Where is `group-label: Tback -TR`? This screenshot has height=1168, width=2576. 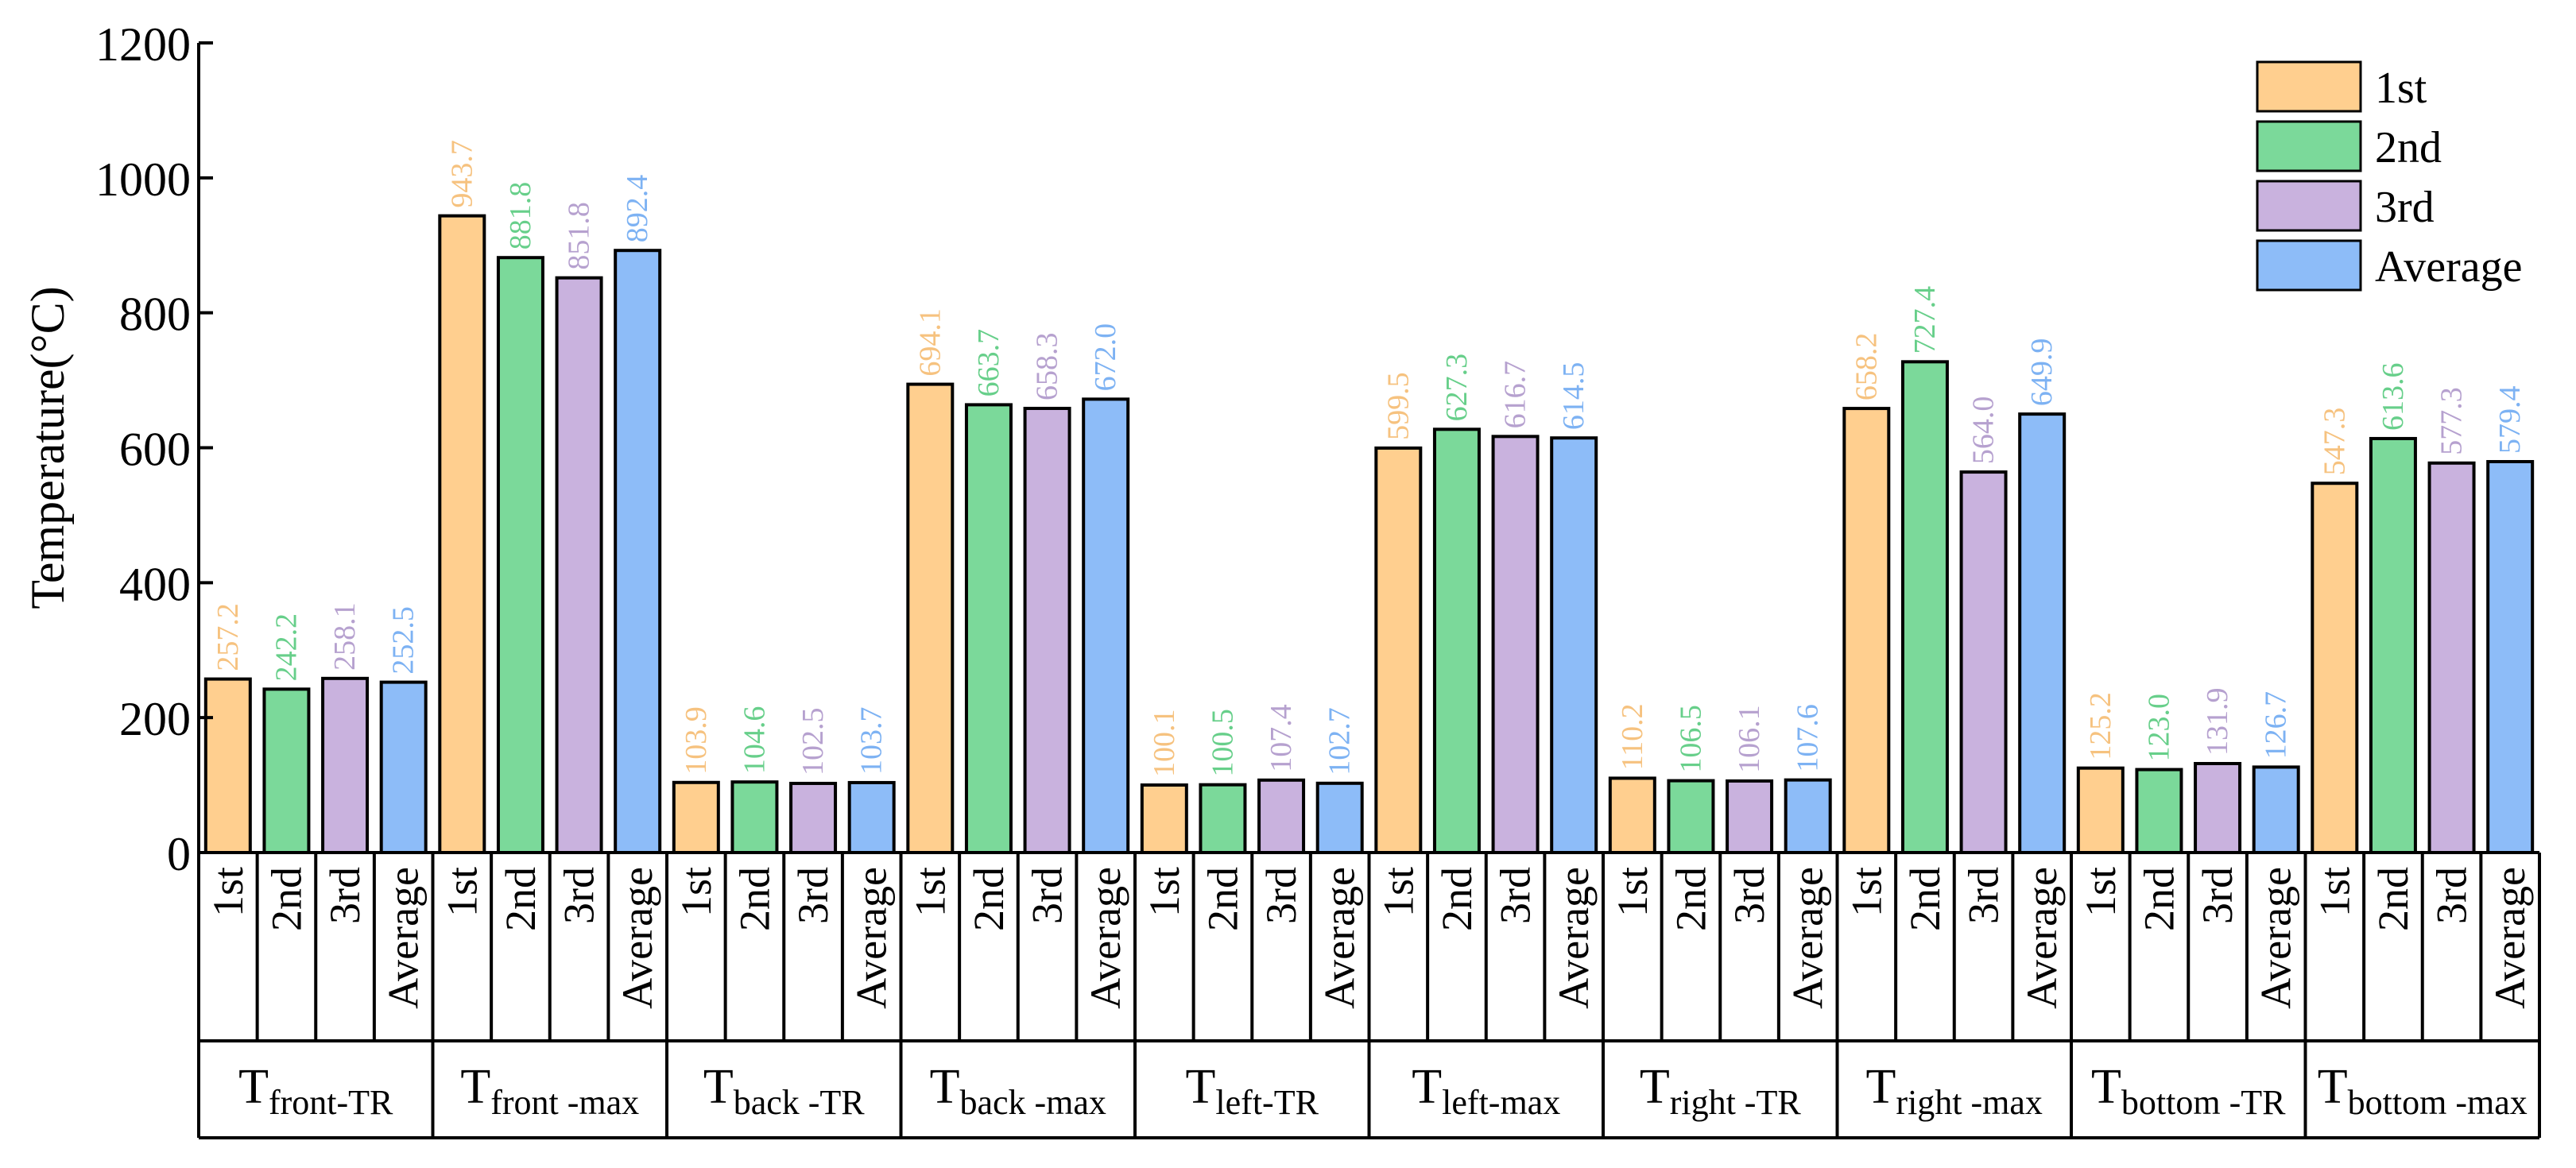
group-label: Tback -TR is located at coordinates (784, 1091).